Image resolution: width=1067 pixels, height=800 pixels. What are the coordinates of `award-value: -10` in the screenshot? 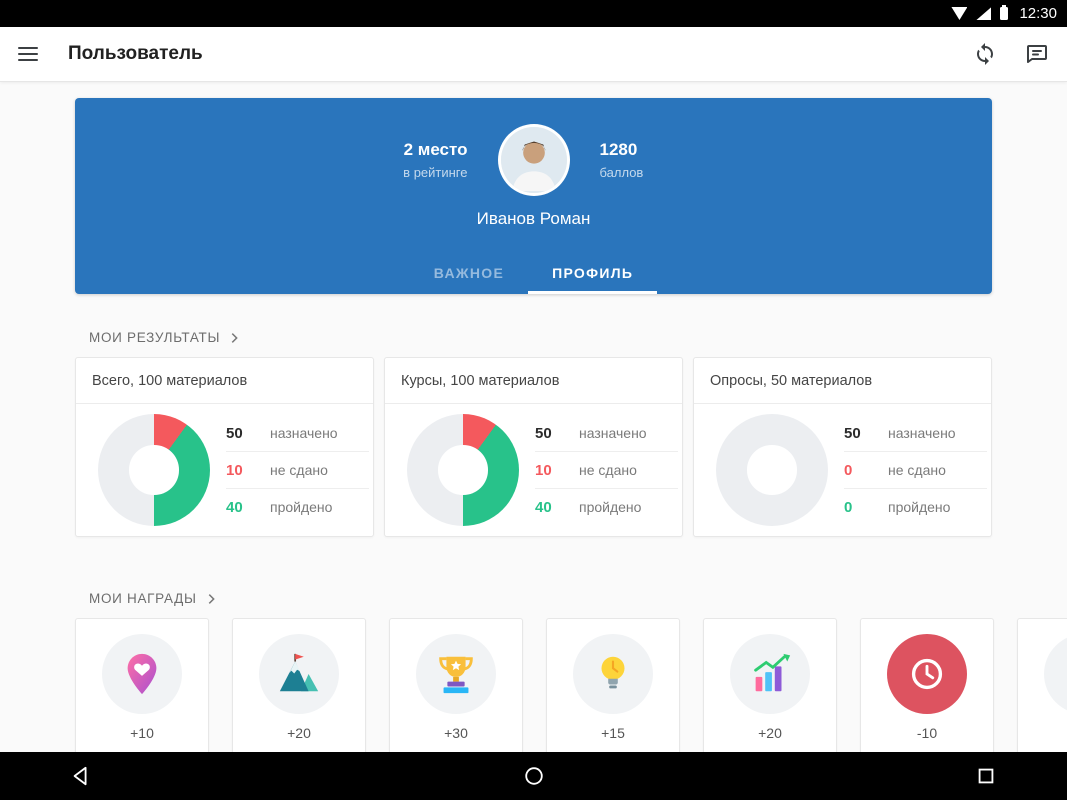 It's located at (927, 733).